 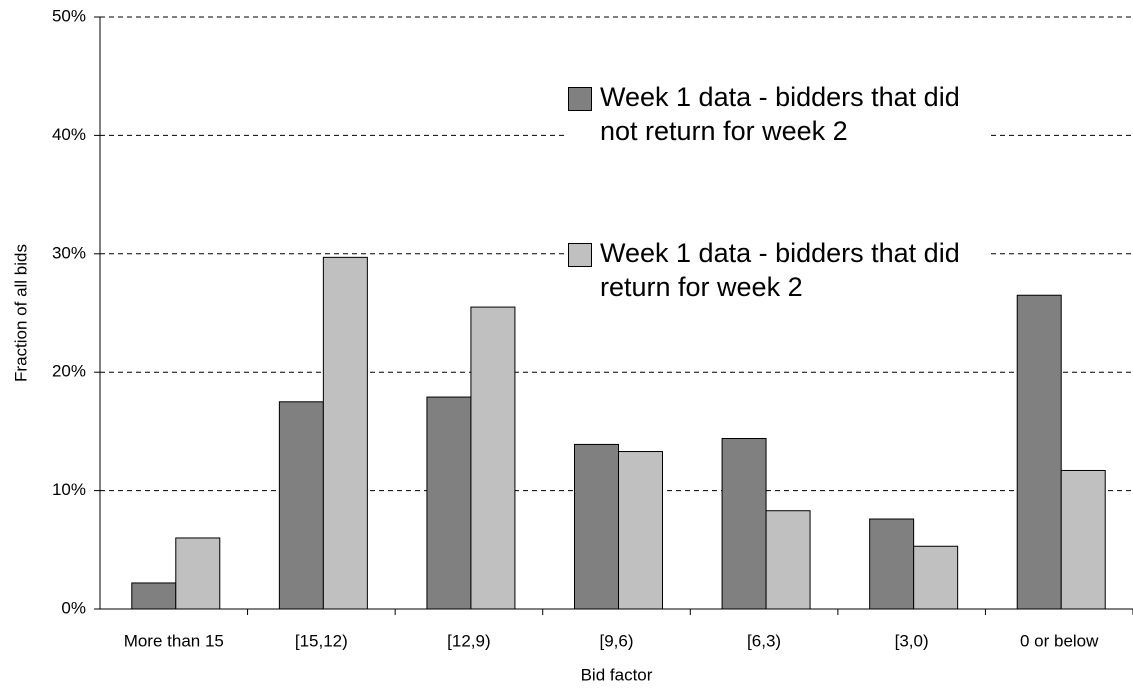 I want to click on x-tick-label: [6,3), so click(x=764, y=640).